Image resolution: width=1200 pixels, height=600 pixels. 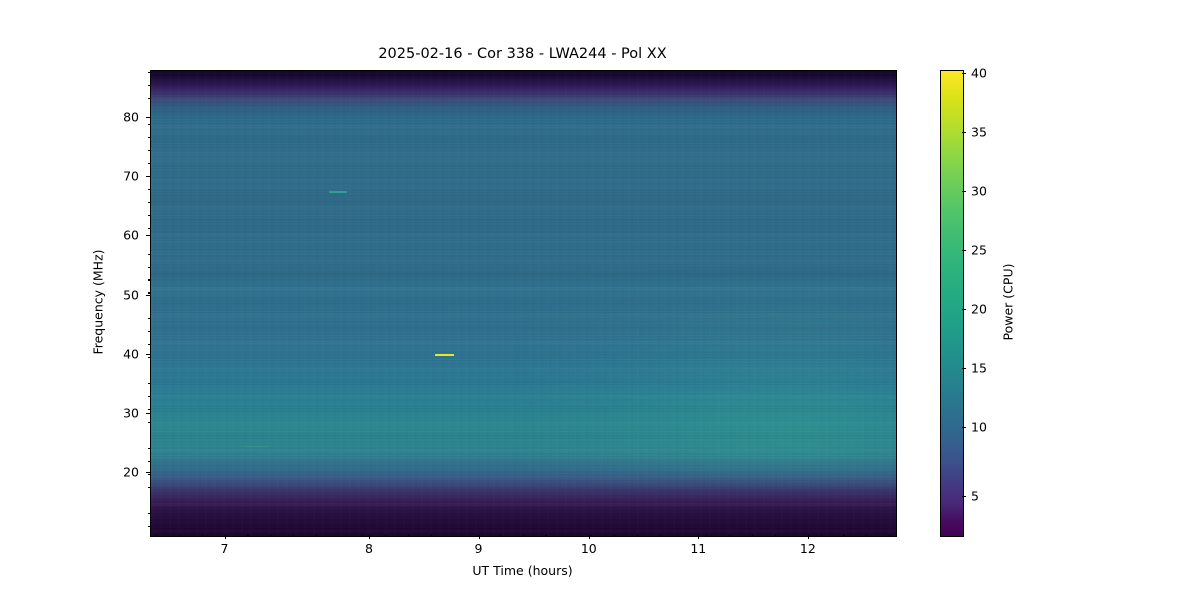 I want to click on y-tick-label: 50, so click(x=131, y=295).